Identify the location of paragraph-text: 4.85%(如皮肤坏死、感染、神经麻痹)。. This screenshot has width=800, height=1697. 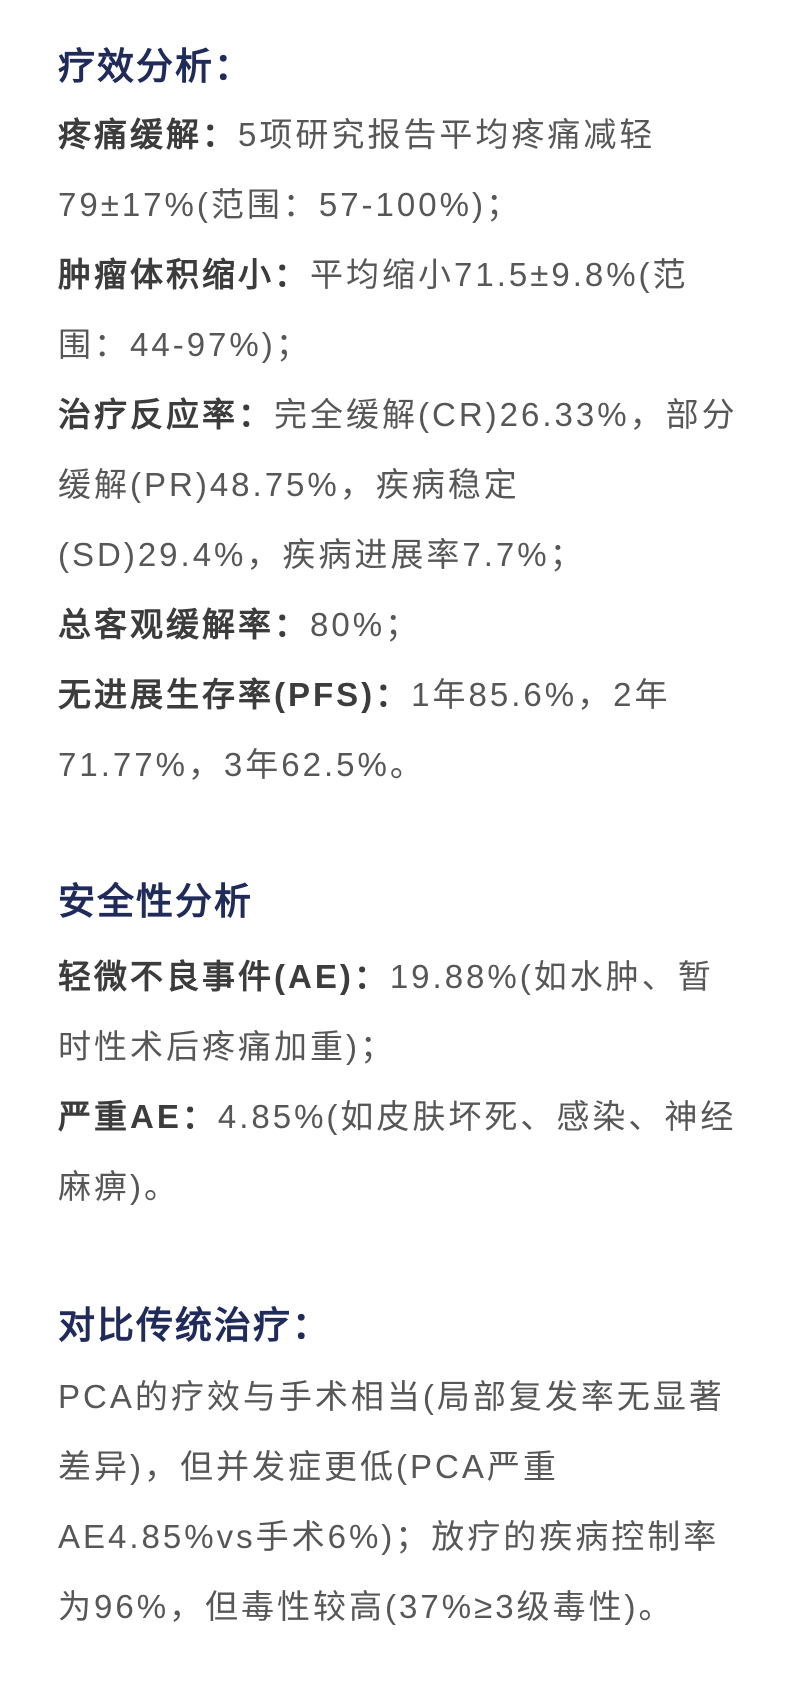
(397, 1151).